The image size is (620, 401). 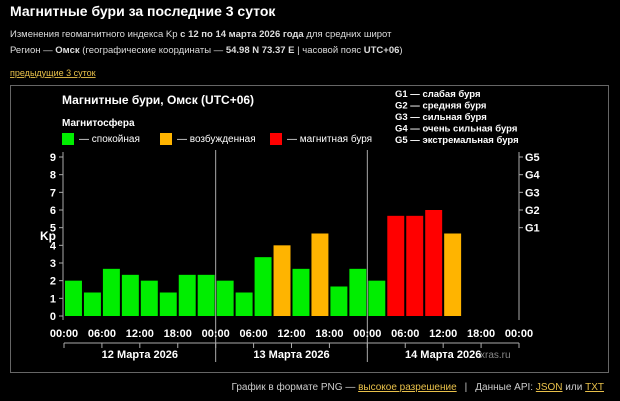 What do you see at coordinates (329, 139) in the screenshot?
I see `legend-label: — магнитная буря` at bounding box center [329, 139].